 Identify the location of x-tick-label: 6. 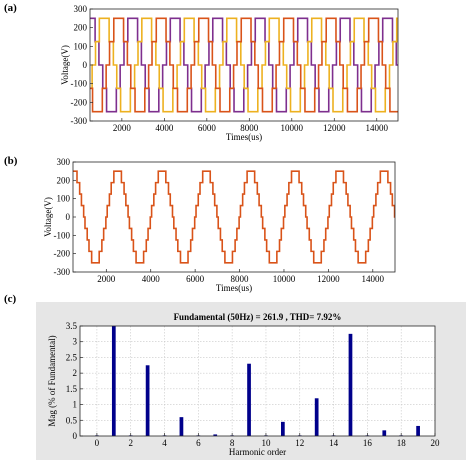
(198, 443).